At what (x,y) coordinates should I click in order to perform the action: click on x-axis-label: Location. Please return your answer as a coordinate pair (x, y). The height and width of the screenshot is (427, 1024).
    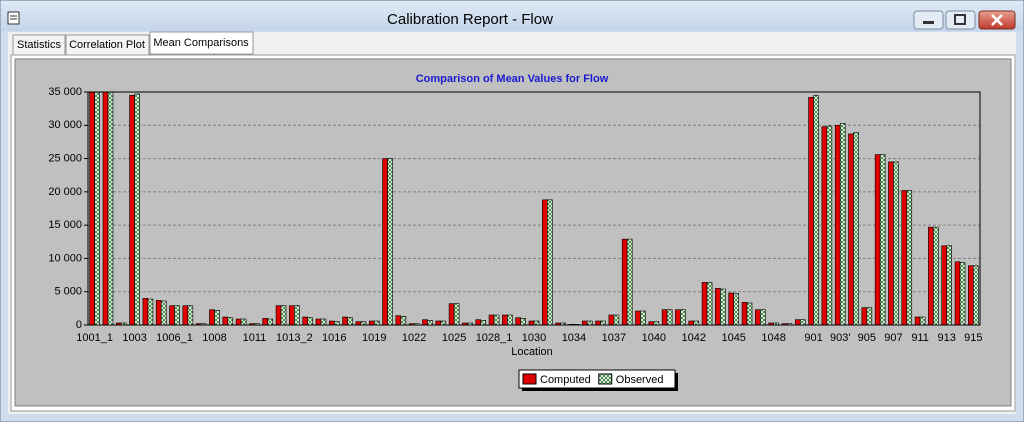
    Looking at the image, I should click on (532, 352).